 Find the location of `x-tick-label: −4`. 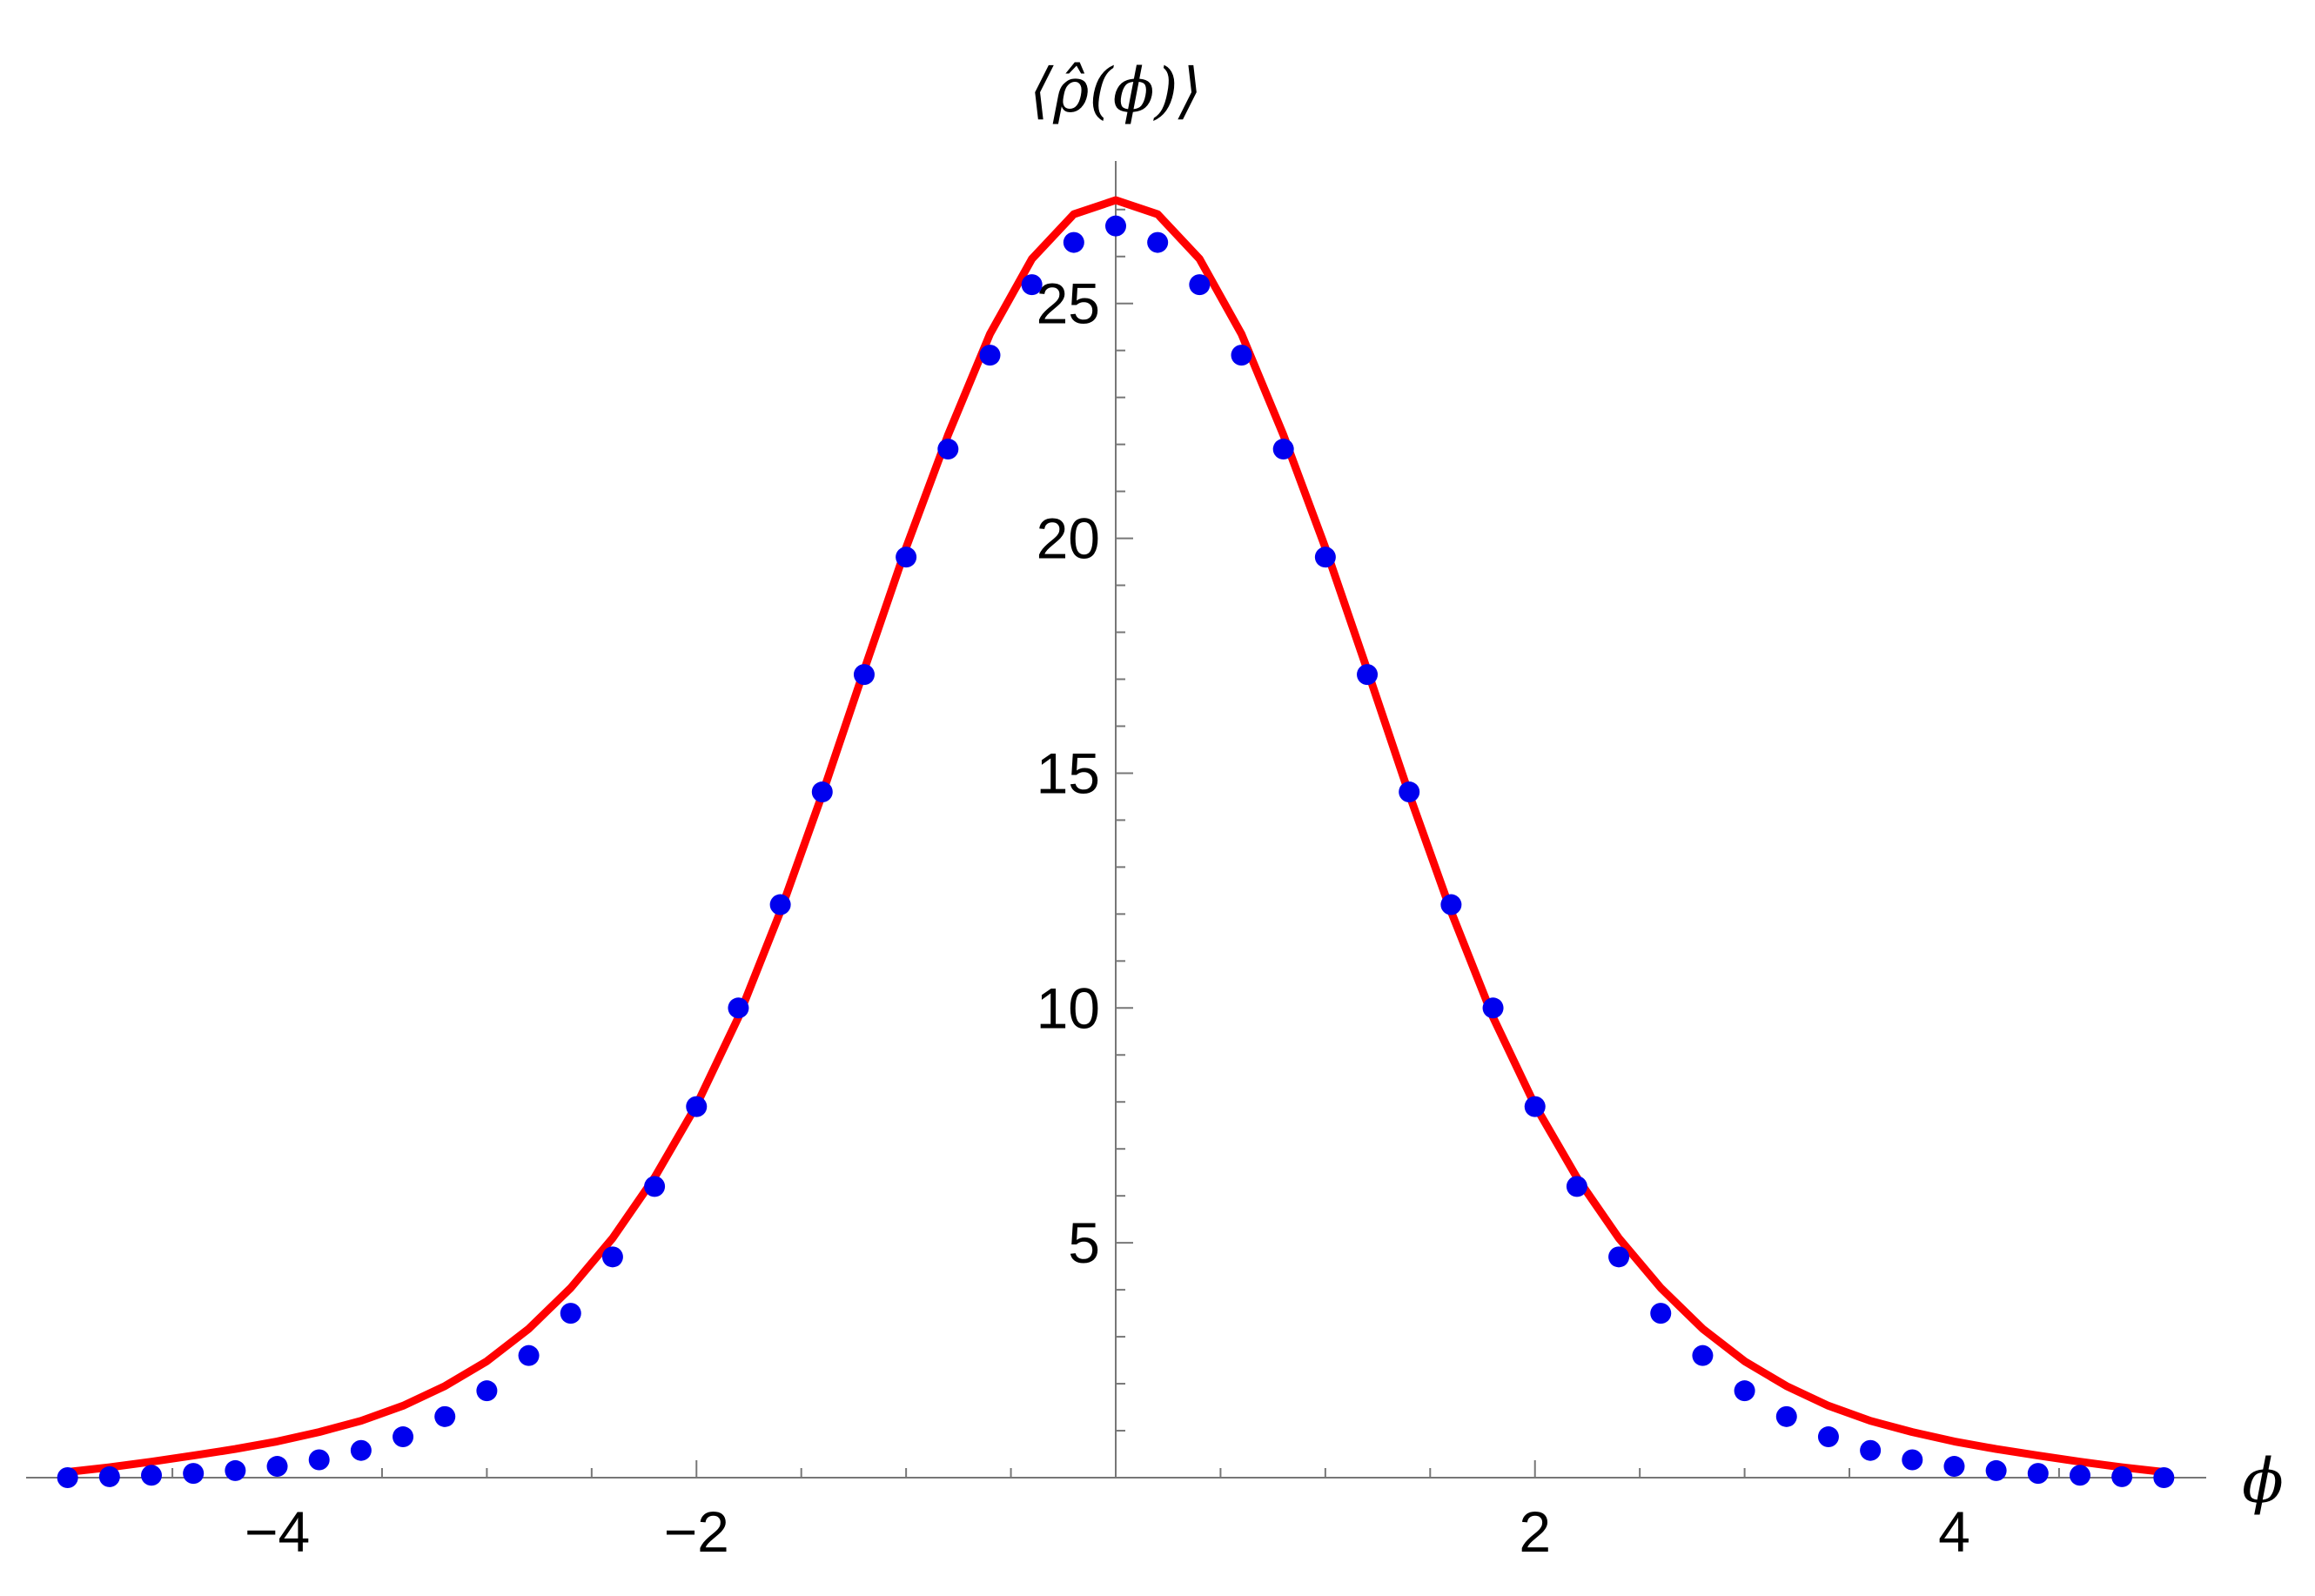

x-tick-label: −4 is located at coordinates (277, 1532).